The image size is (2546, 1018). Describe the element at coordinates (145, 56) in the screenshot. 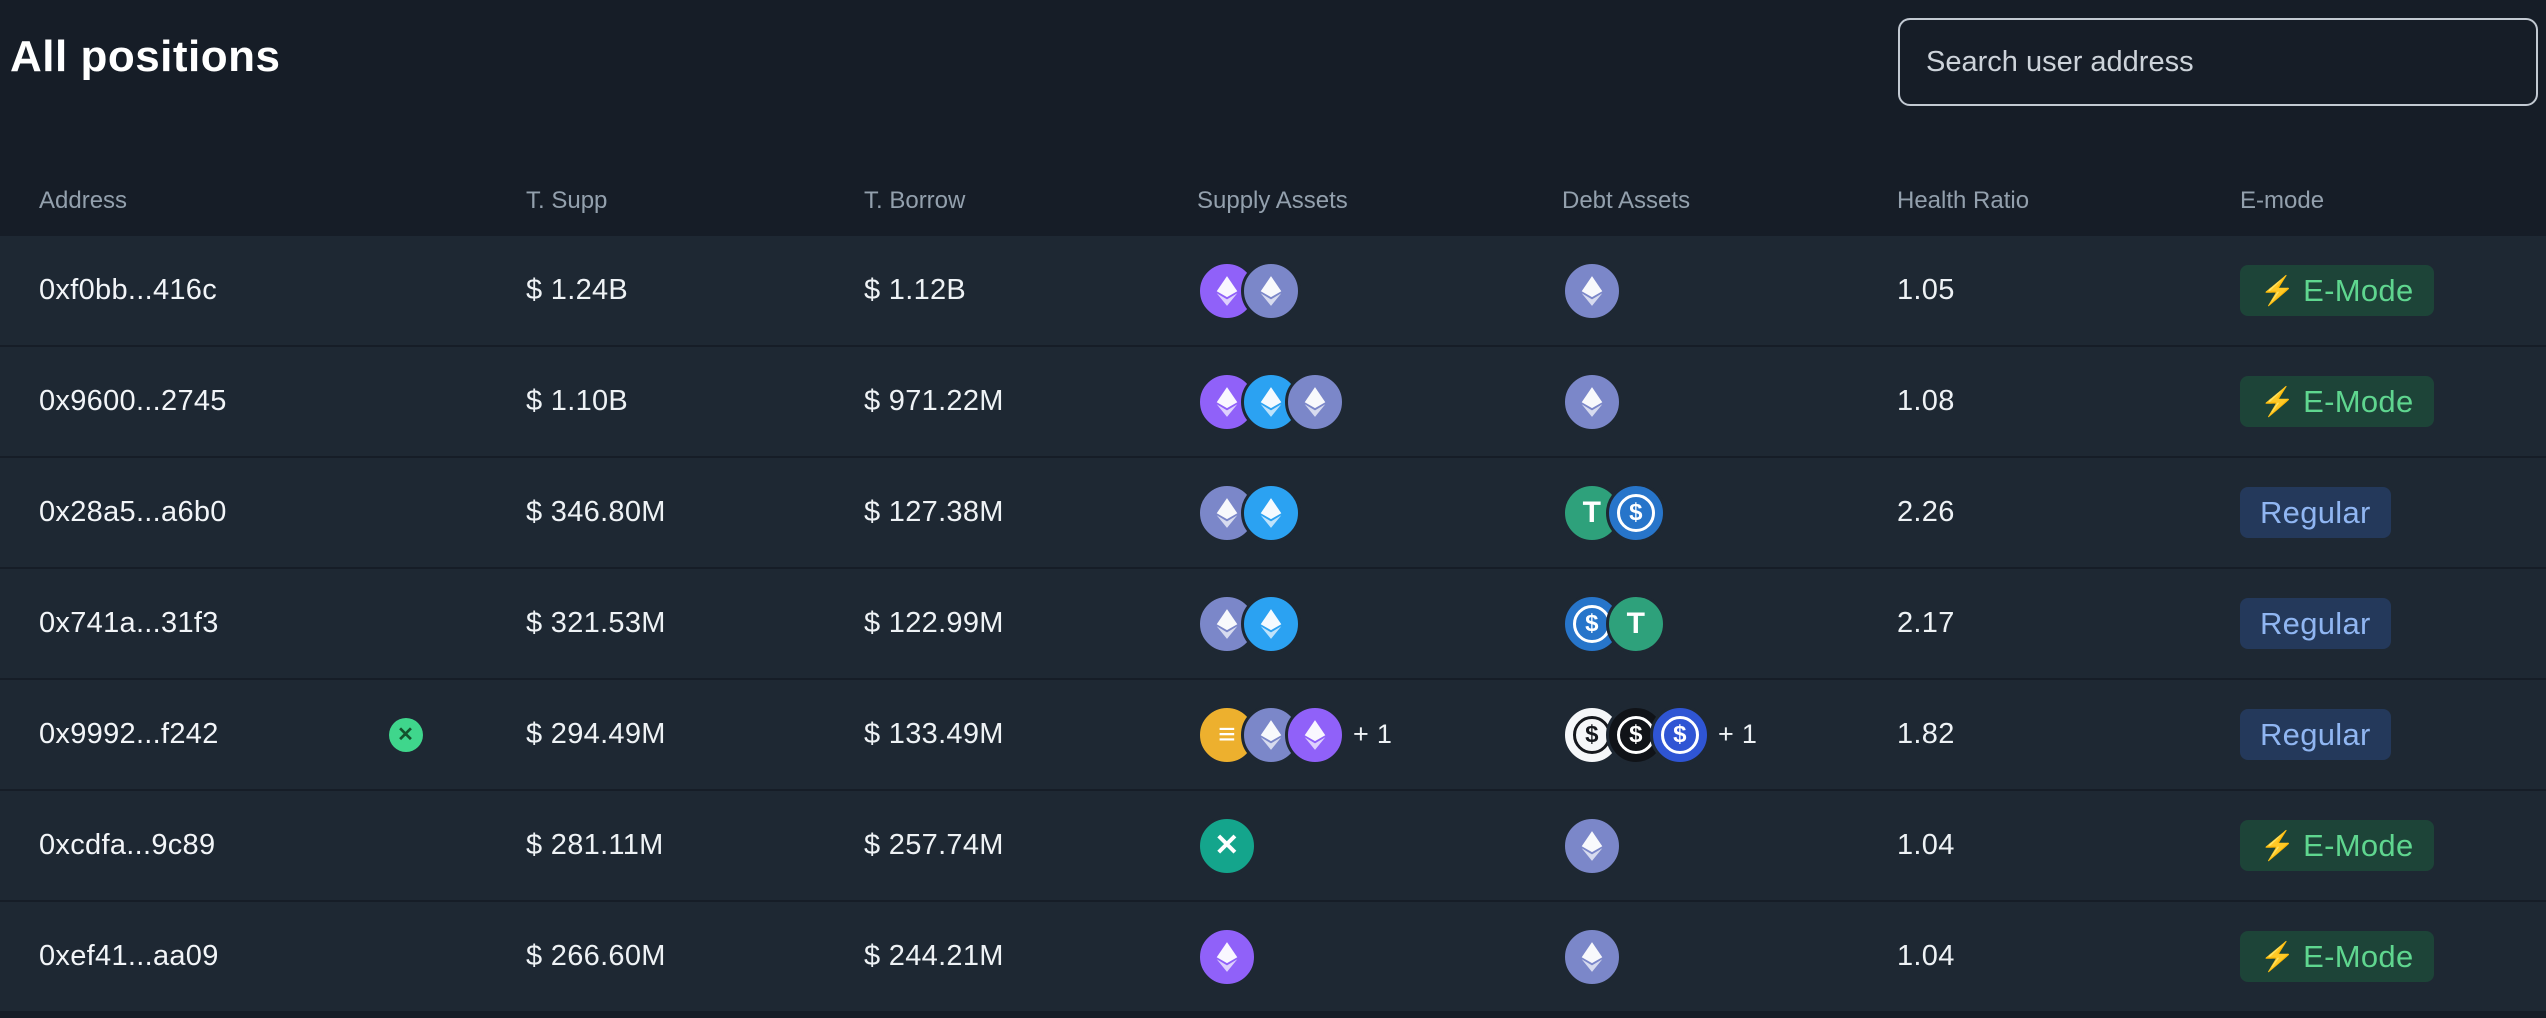

I see `page-title: All positions` at that location.